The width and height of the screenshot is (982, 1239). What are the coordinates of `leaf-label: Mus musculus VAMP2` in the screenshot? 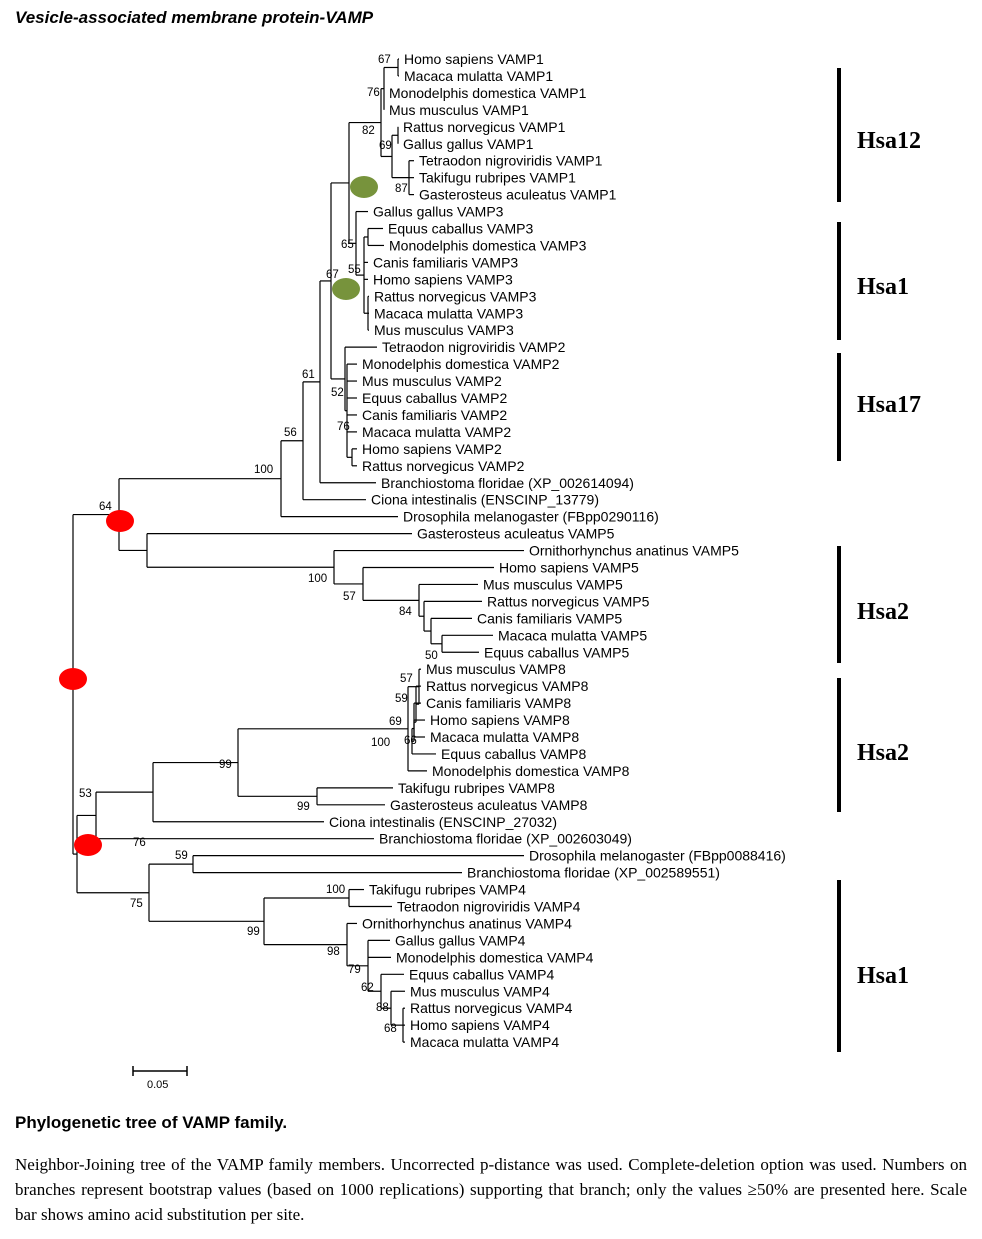 It's located at (432, 381).